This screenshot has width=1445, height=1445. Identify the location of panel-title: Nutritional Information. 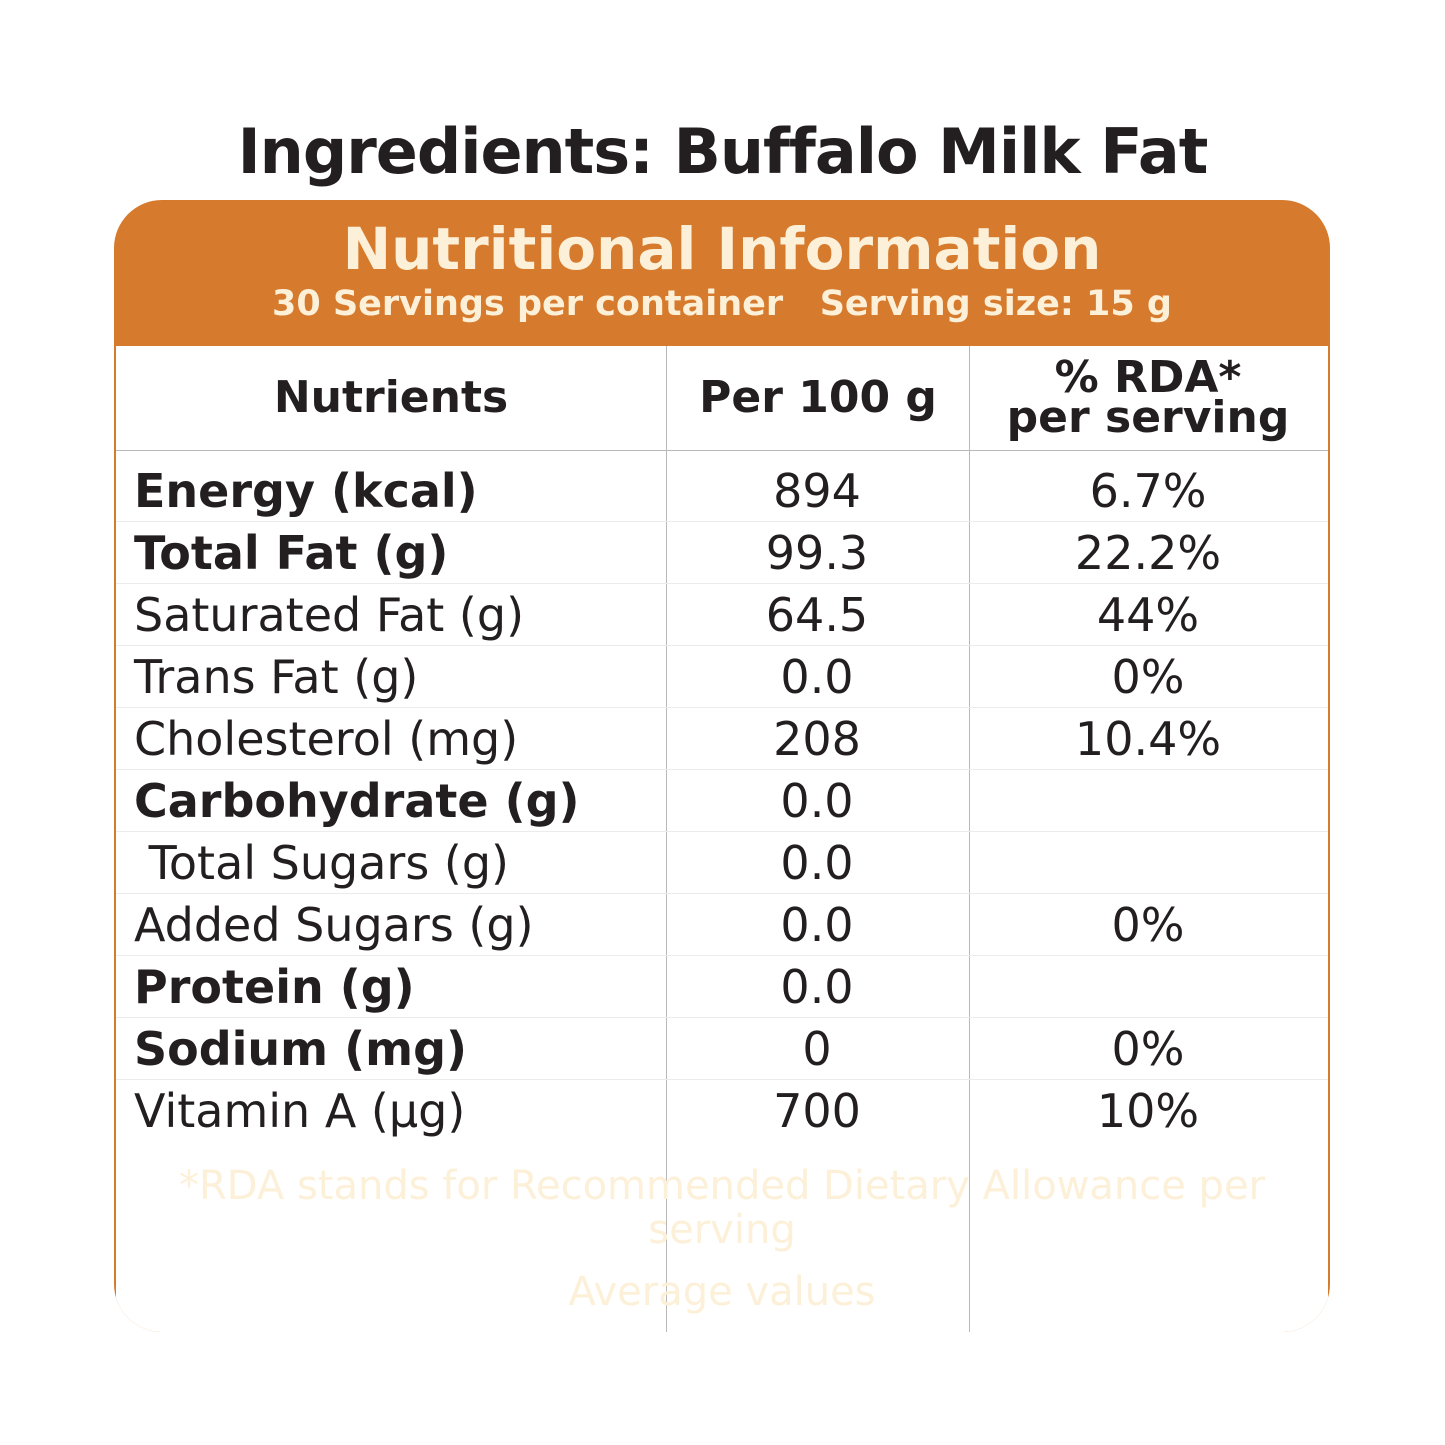
(722, 249).